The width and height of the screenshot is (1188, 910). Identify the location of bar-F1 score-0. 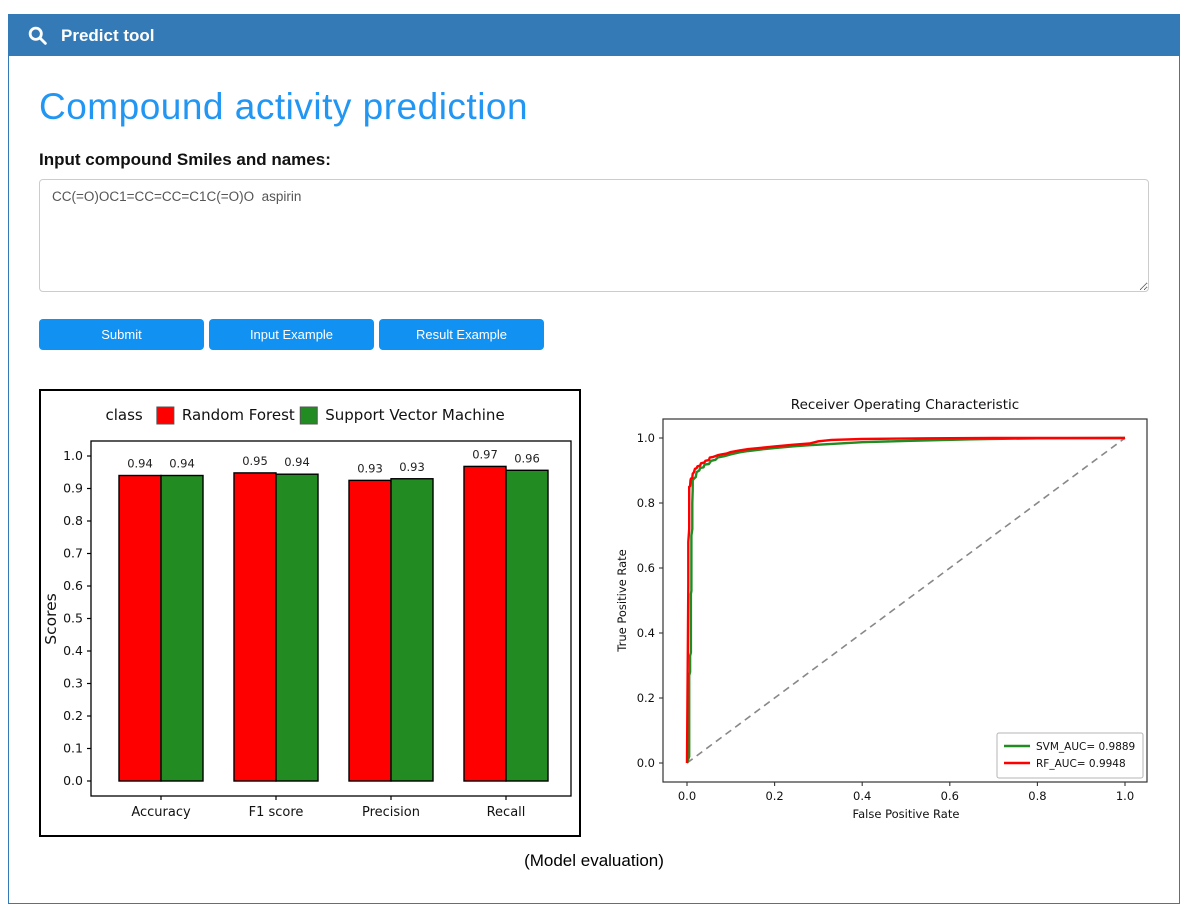
(255, 627).